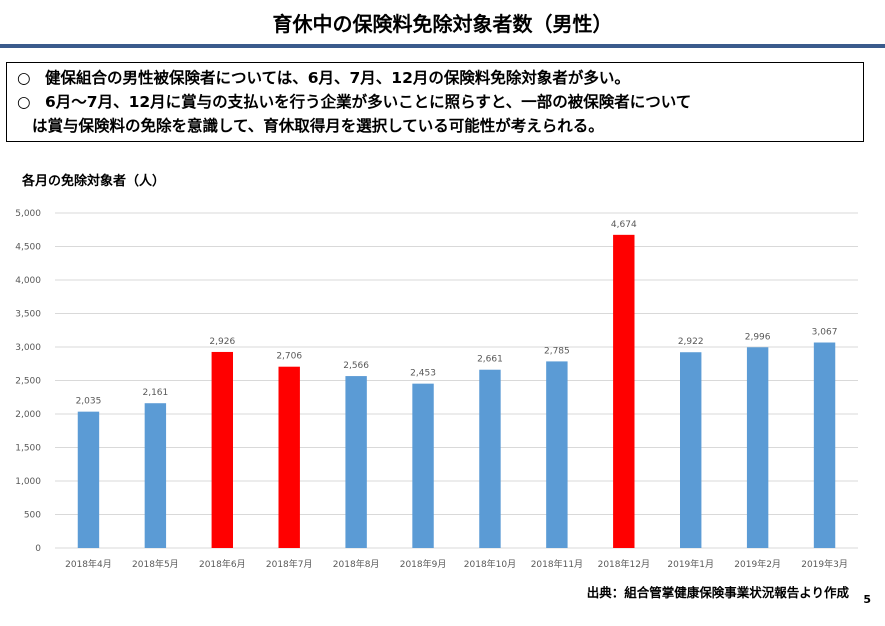  What do you see at coordinates (88, 564) in the screenshot?
I see `x-tick-label: 2018年4月` at bounding box center [88, 564].